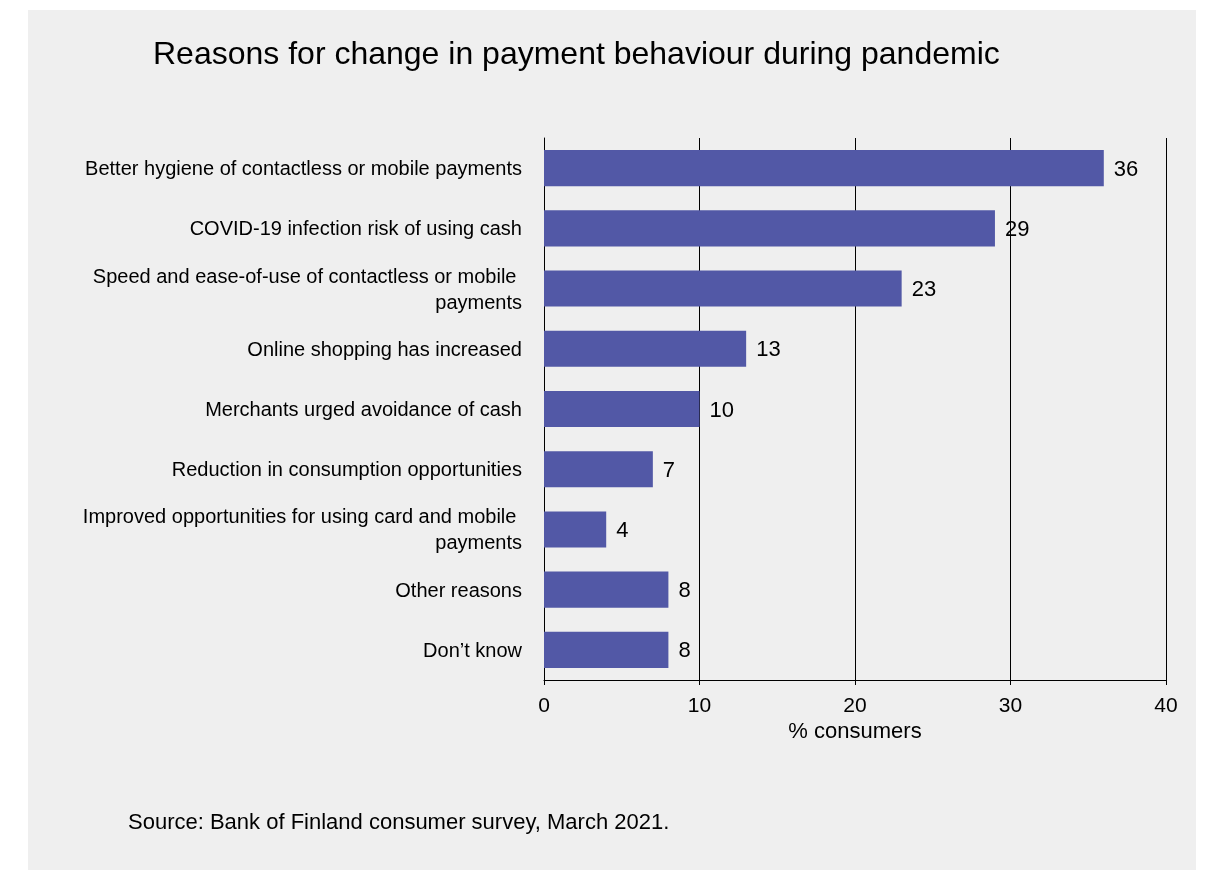  Describe the element at coordinates (576, 53) in the screenshot. I see `chart-title: Reasons for change in payment behaviour during pandemic` at that location.